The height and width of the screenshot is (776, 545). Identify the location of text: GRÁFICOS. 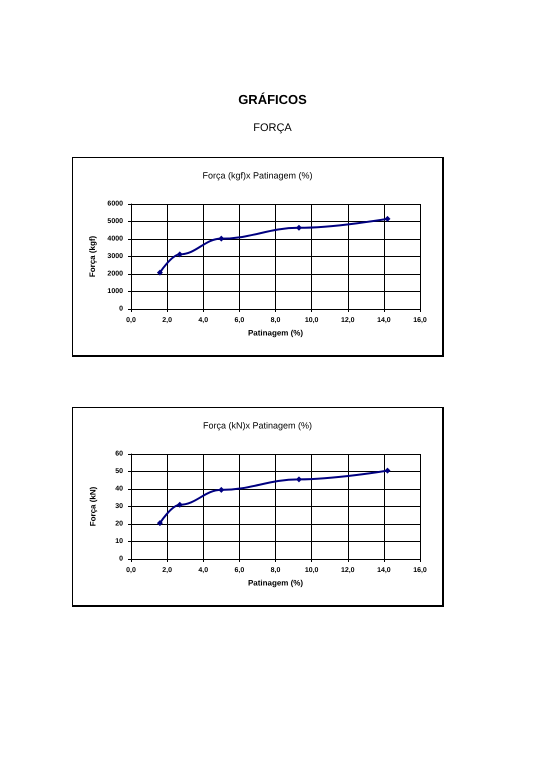
(272, 99).